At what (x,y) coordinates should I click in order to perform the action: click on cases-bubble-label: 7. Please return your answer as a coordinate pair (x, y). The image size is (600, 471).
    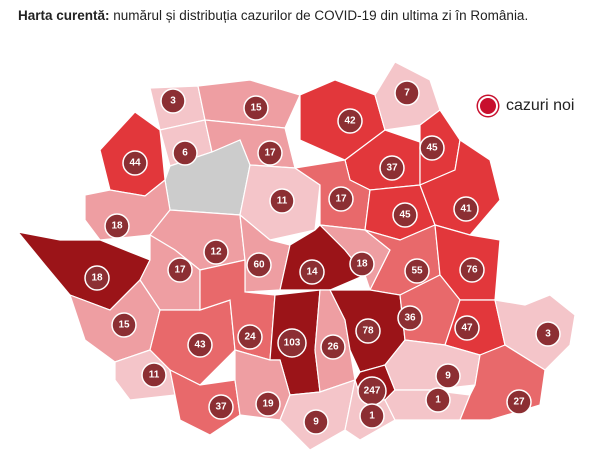
    Looking at the image, I should click on (407, 93).